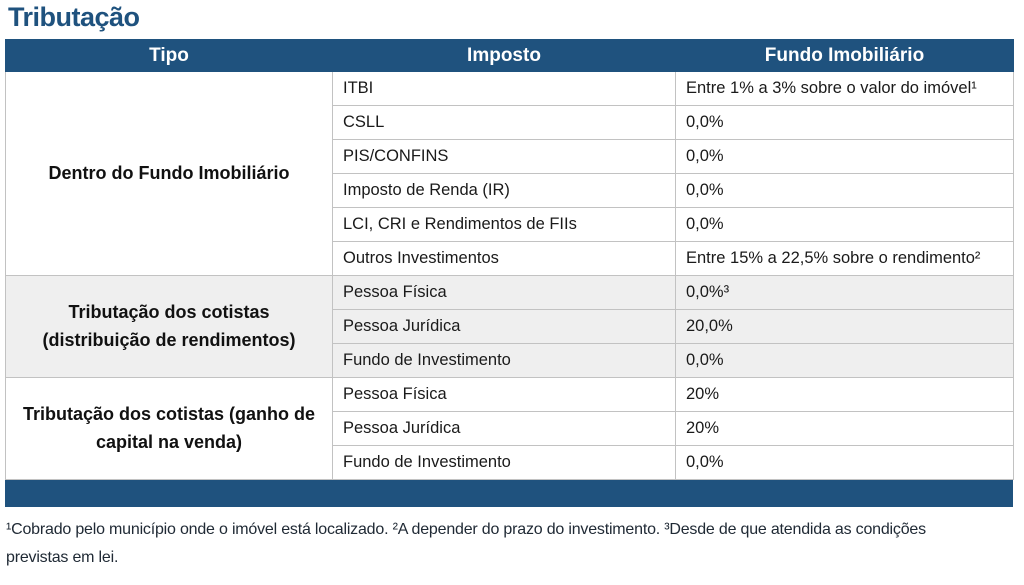 Image resolution: width=1024 pixels, height=585 pixels. I want to click on table-row: Pessoa Jurídica 20,0%, so click(510, 326).